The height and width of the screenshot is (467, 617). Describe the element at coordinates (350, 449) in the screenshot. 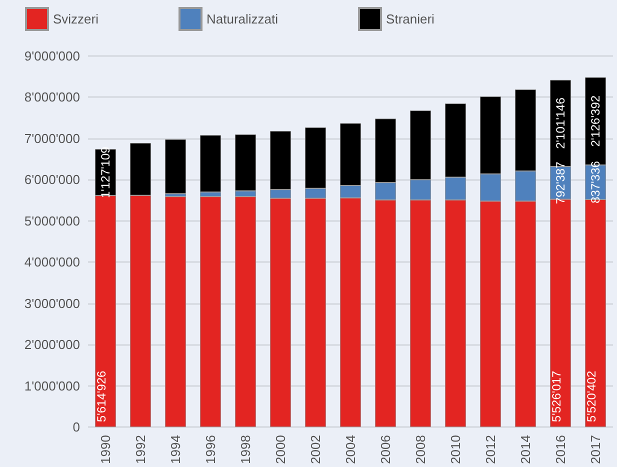

I see `x-tick-label: 2004` at that location.